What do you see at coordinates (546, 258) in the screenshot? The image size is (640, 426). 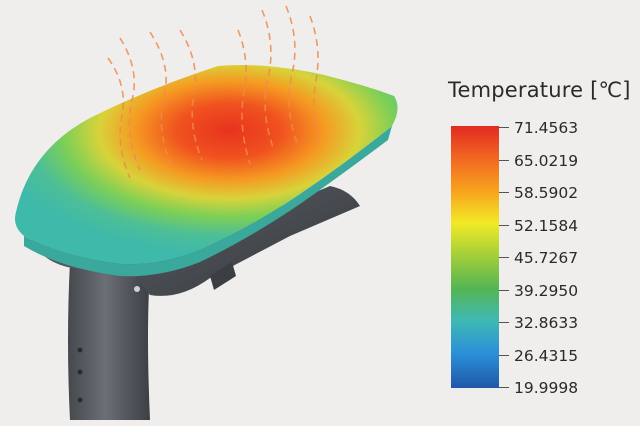 I see `legend-value-label: 45.7267` at bounding box center [546, 258].